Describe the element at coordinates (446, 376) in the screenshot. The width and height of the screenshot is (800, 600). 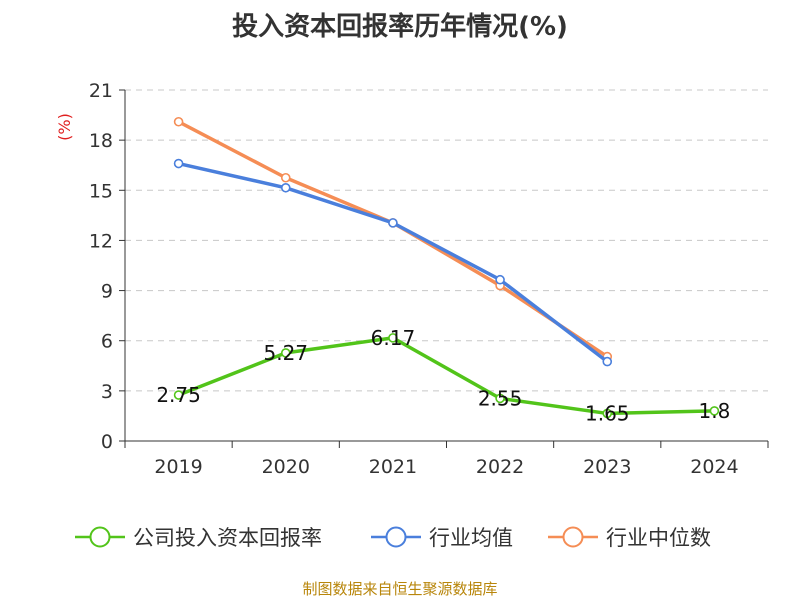
I see `series-line` at that location.